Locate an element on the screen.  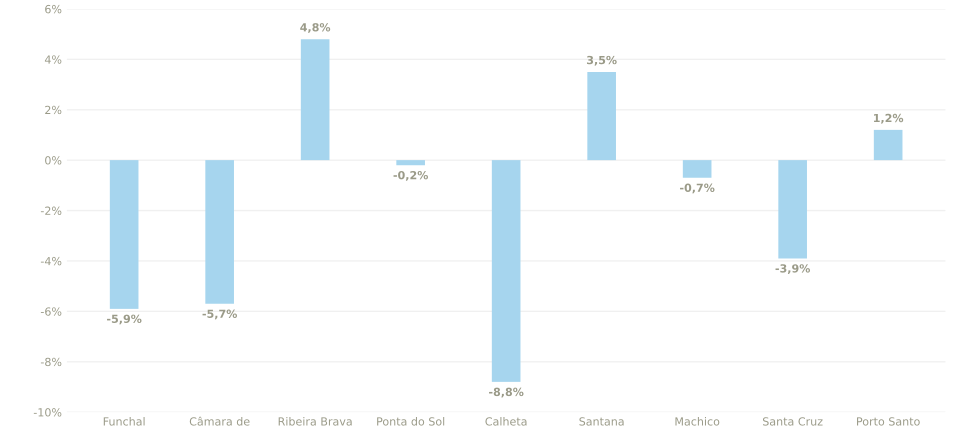
y-tick-label: -8% is located at coordinates (51, 362).